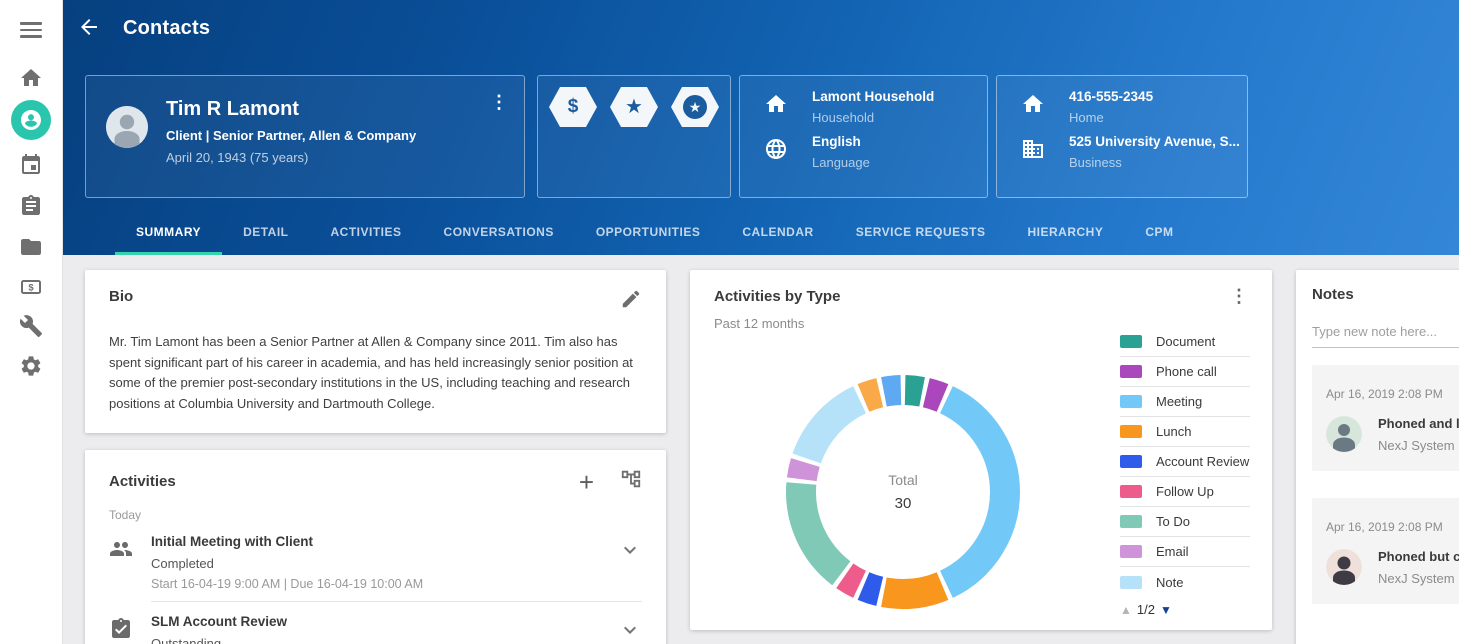  I want to click on legend-item: Phone call, so click(1185, 372).